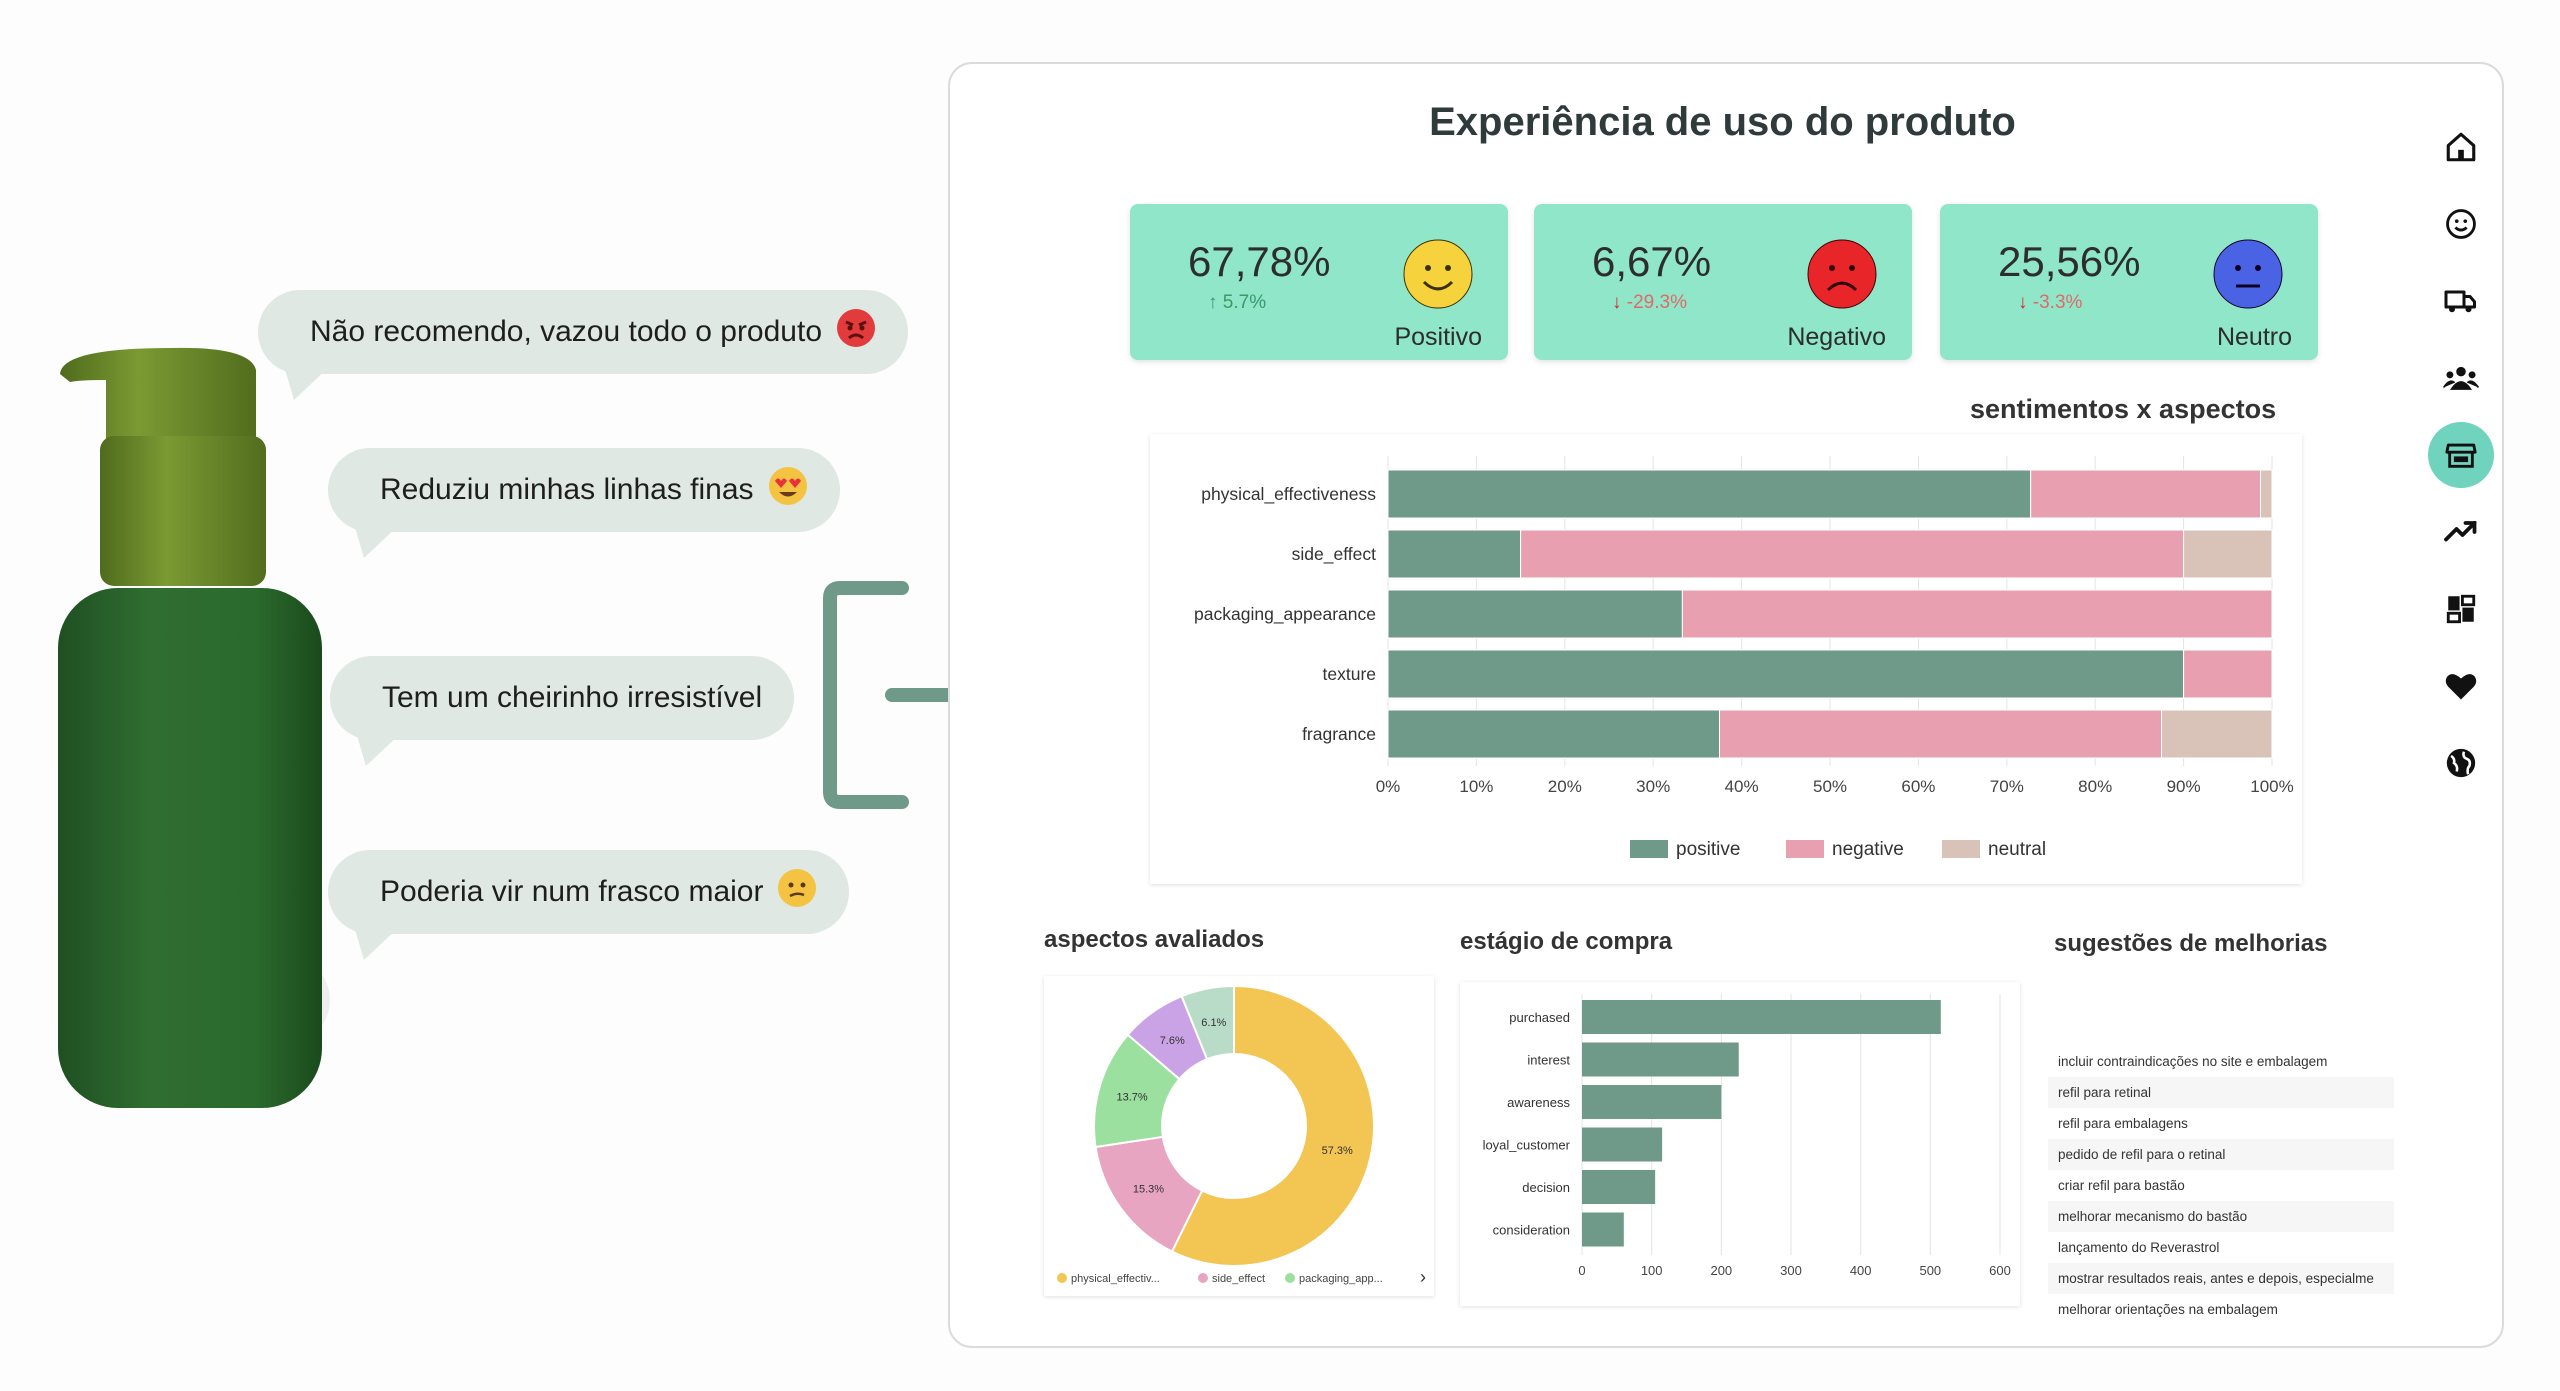  What do you see at coordinates (1830, 786) in the screenshot?
I see `x-tick-label: 50%` at bounding box center [1830, 786].